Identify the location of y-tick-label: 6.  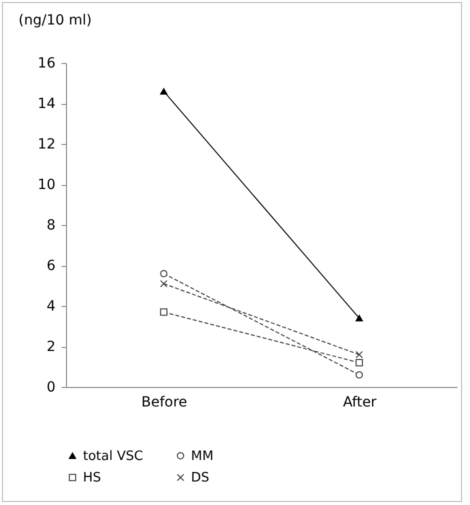
(51, 266).